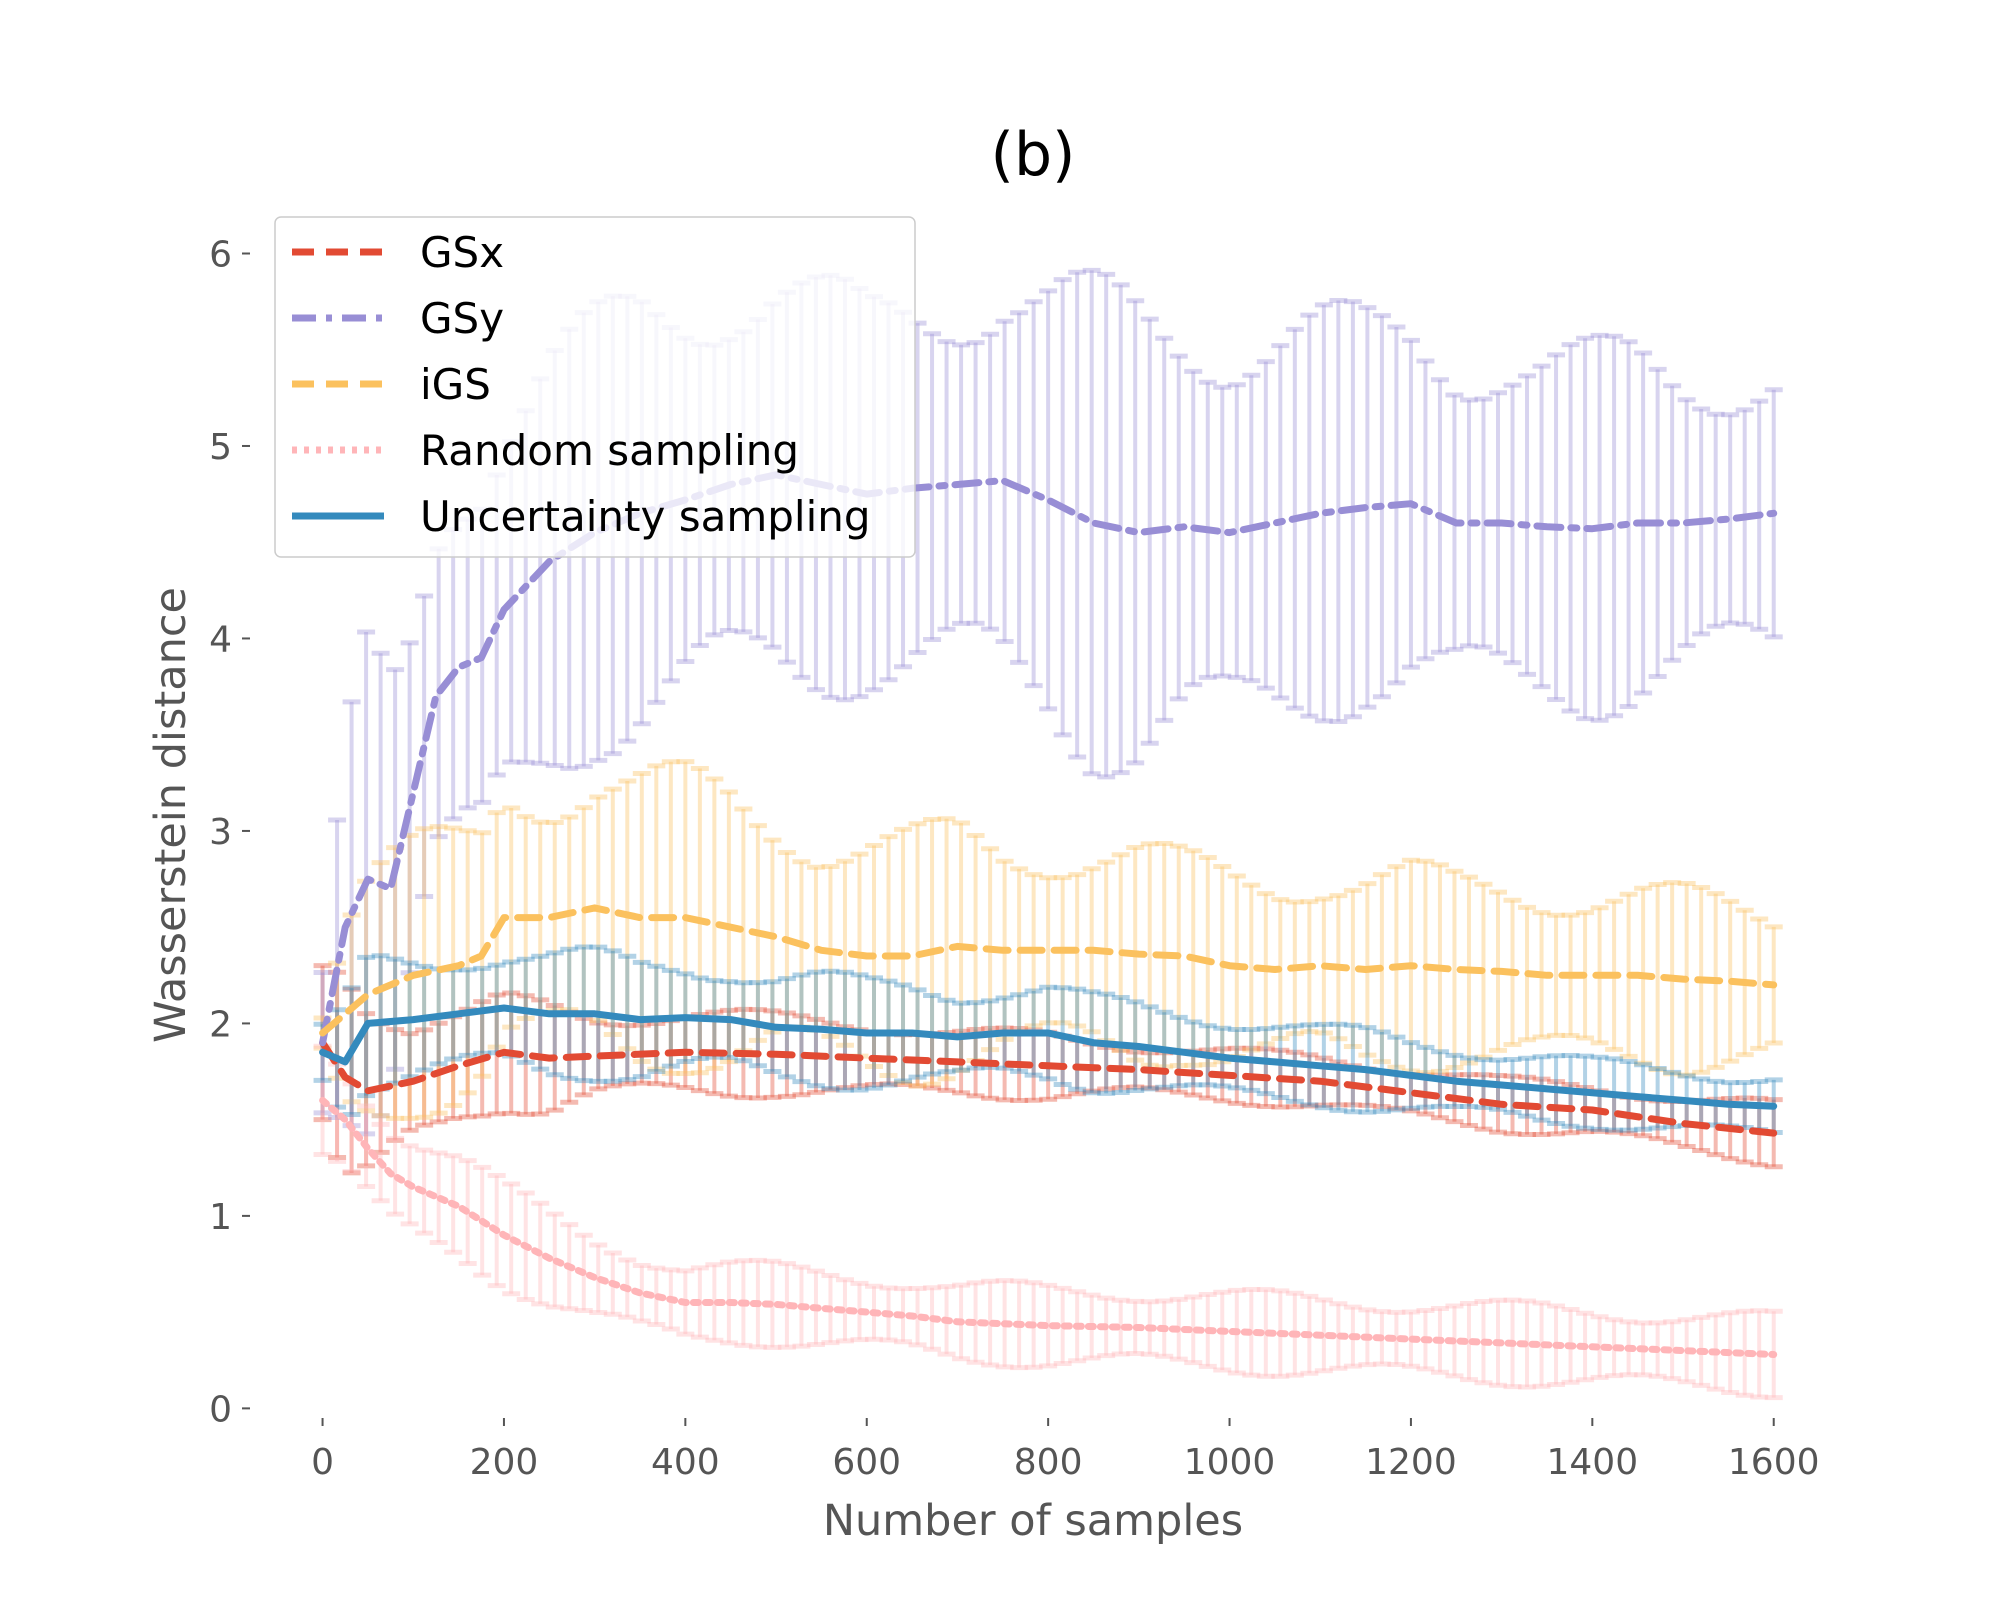  I want to click on x-tick-label: 600, so click(866, 1462).